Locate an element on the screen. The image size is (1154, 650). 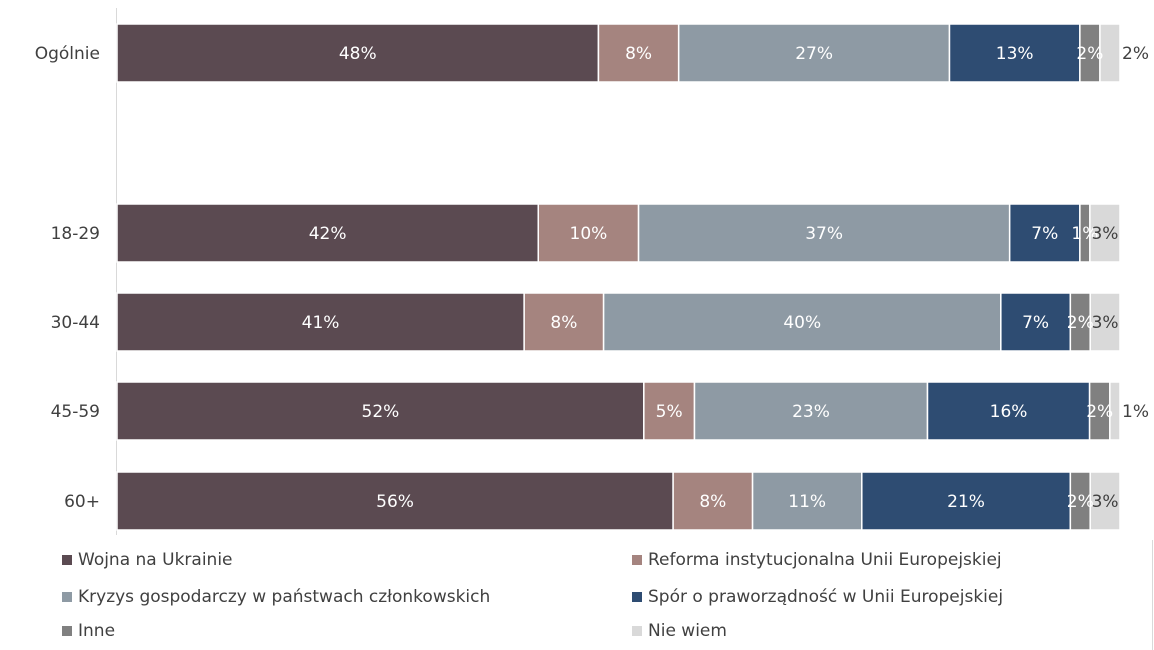
data-label: 56% is located at coordinates (395, 502).